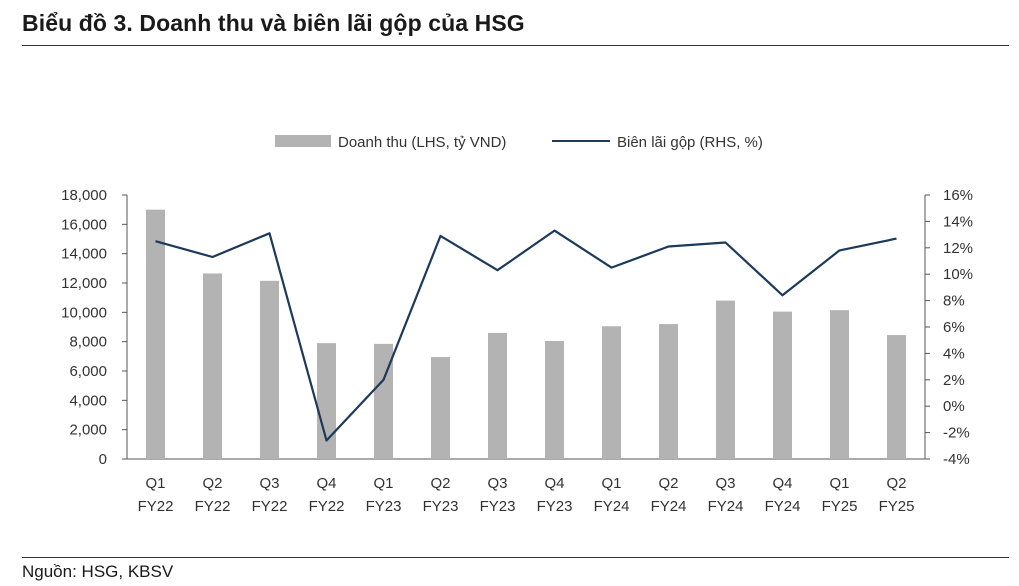 This screenshot has height=586, width=1019. I want to click on legend-bar-label: Doanh thu (LHS, tỷ VND), so click(422, 142).